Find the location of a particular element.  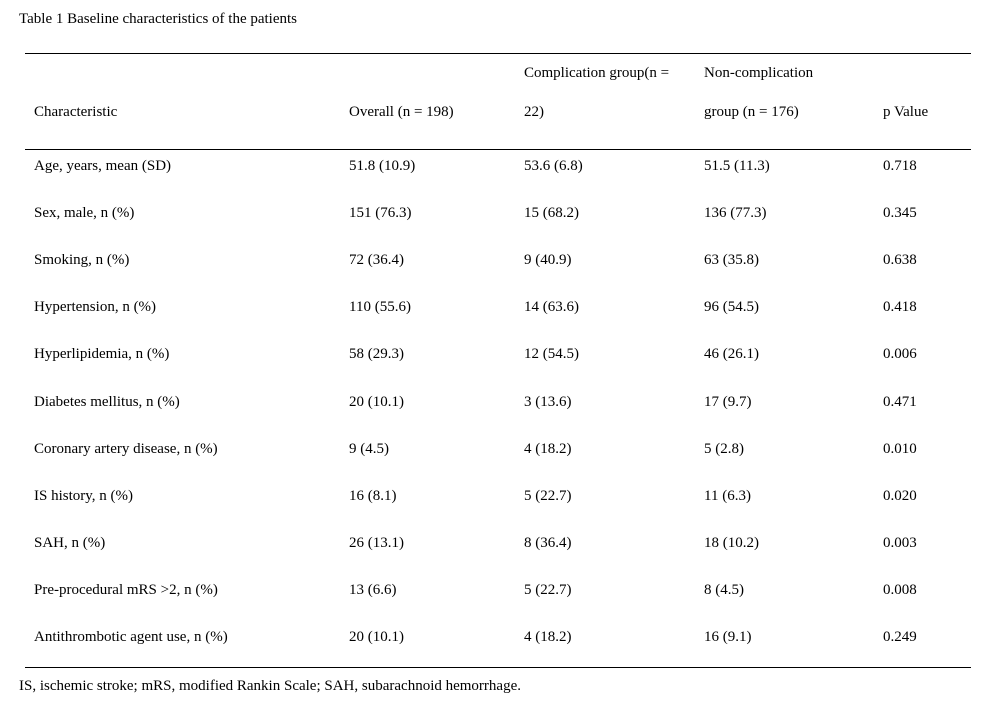

cell-p-value: 0.471 is located at coordinates (900, 402).